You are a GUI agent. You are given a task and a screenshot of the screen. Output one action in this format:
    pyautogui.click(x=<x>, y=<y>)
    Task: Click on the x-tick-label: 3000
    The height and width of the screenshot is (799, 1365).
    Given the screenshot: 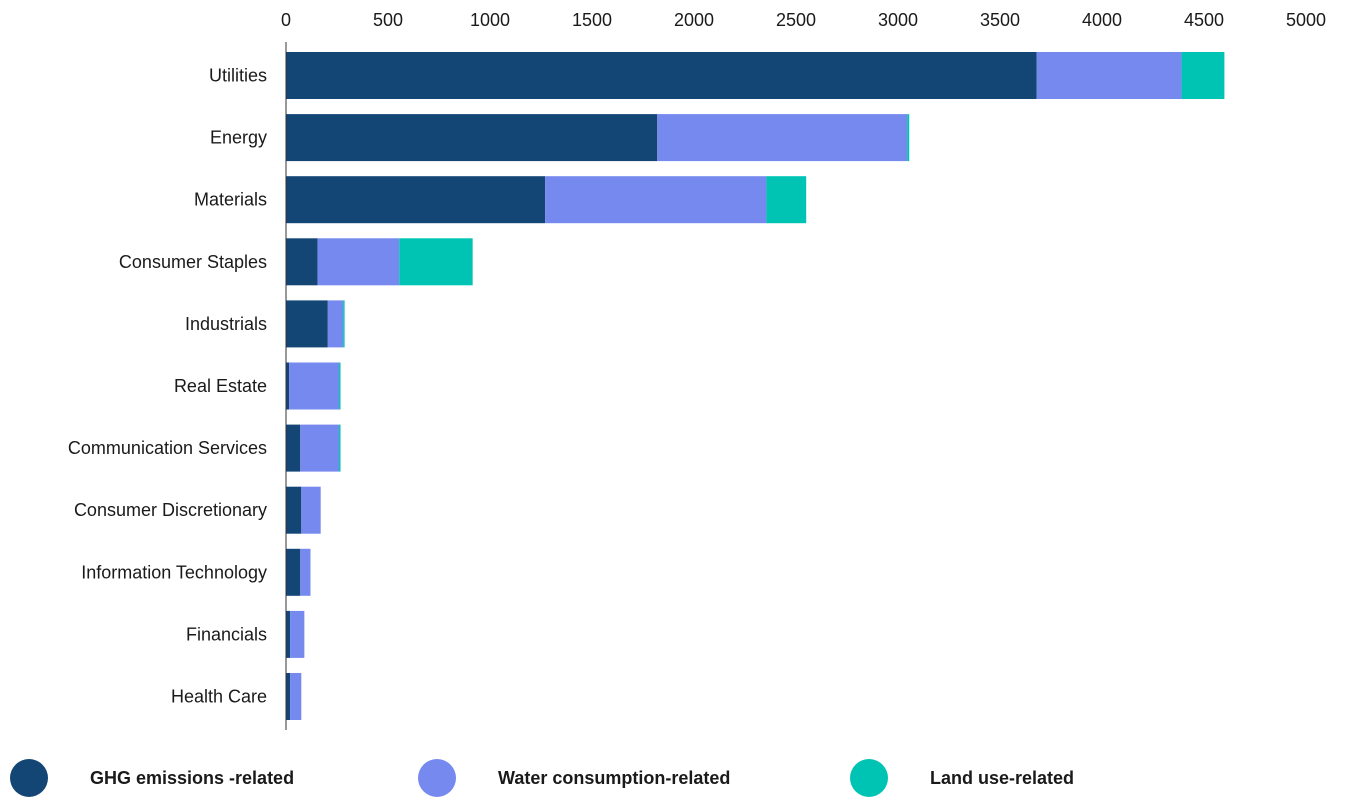 What is the action you would take?
    pyautogui.click(x=898, y=20)
    